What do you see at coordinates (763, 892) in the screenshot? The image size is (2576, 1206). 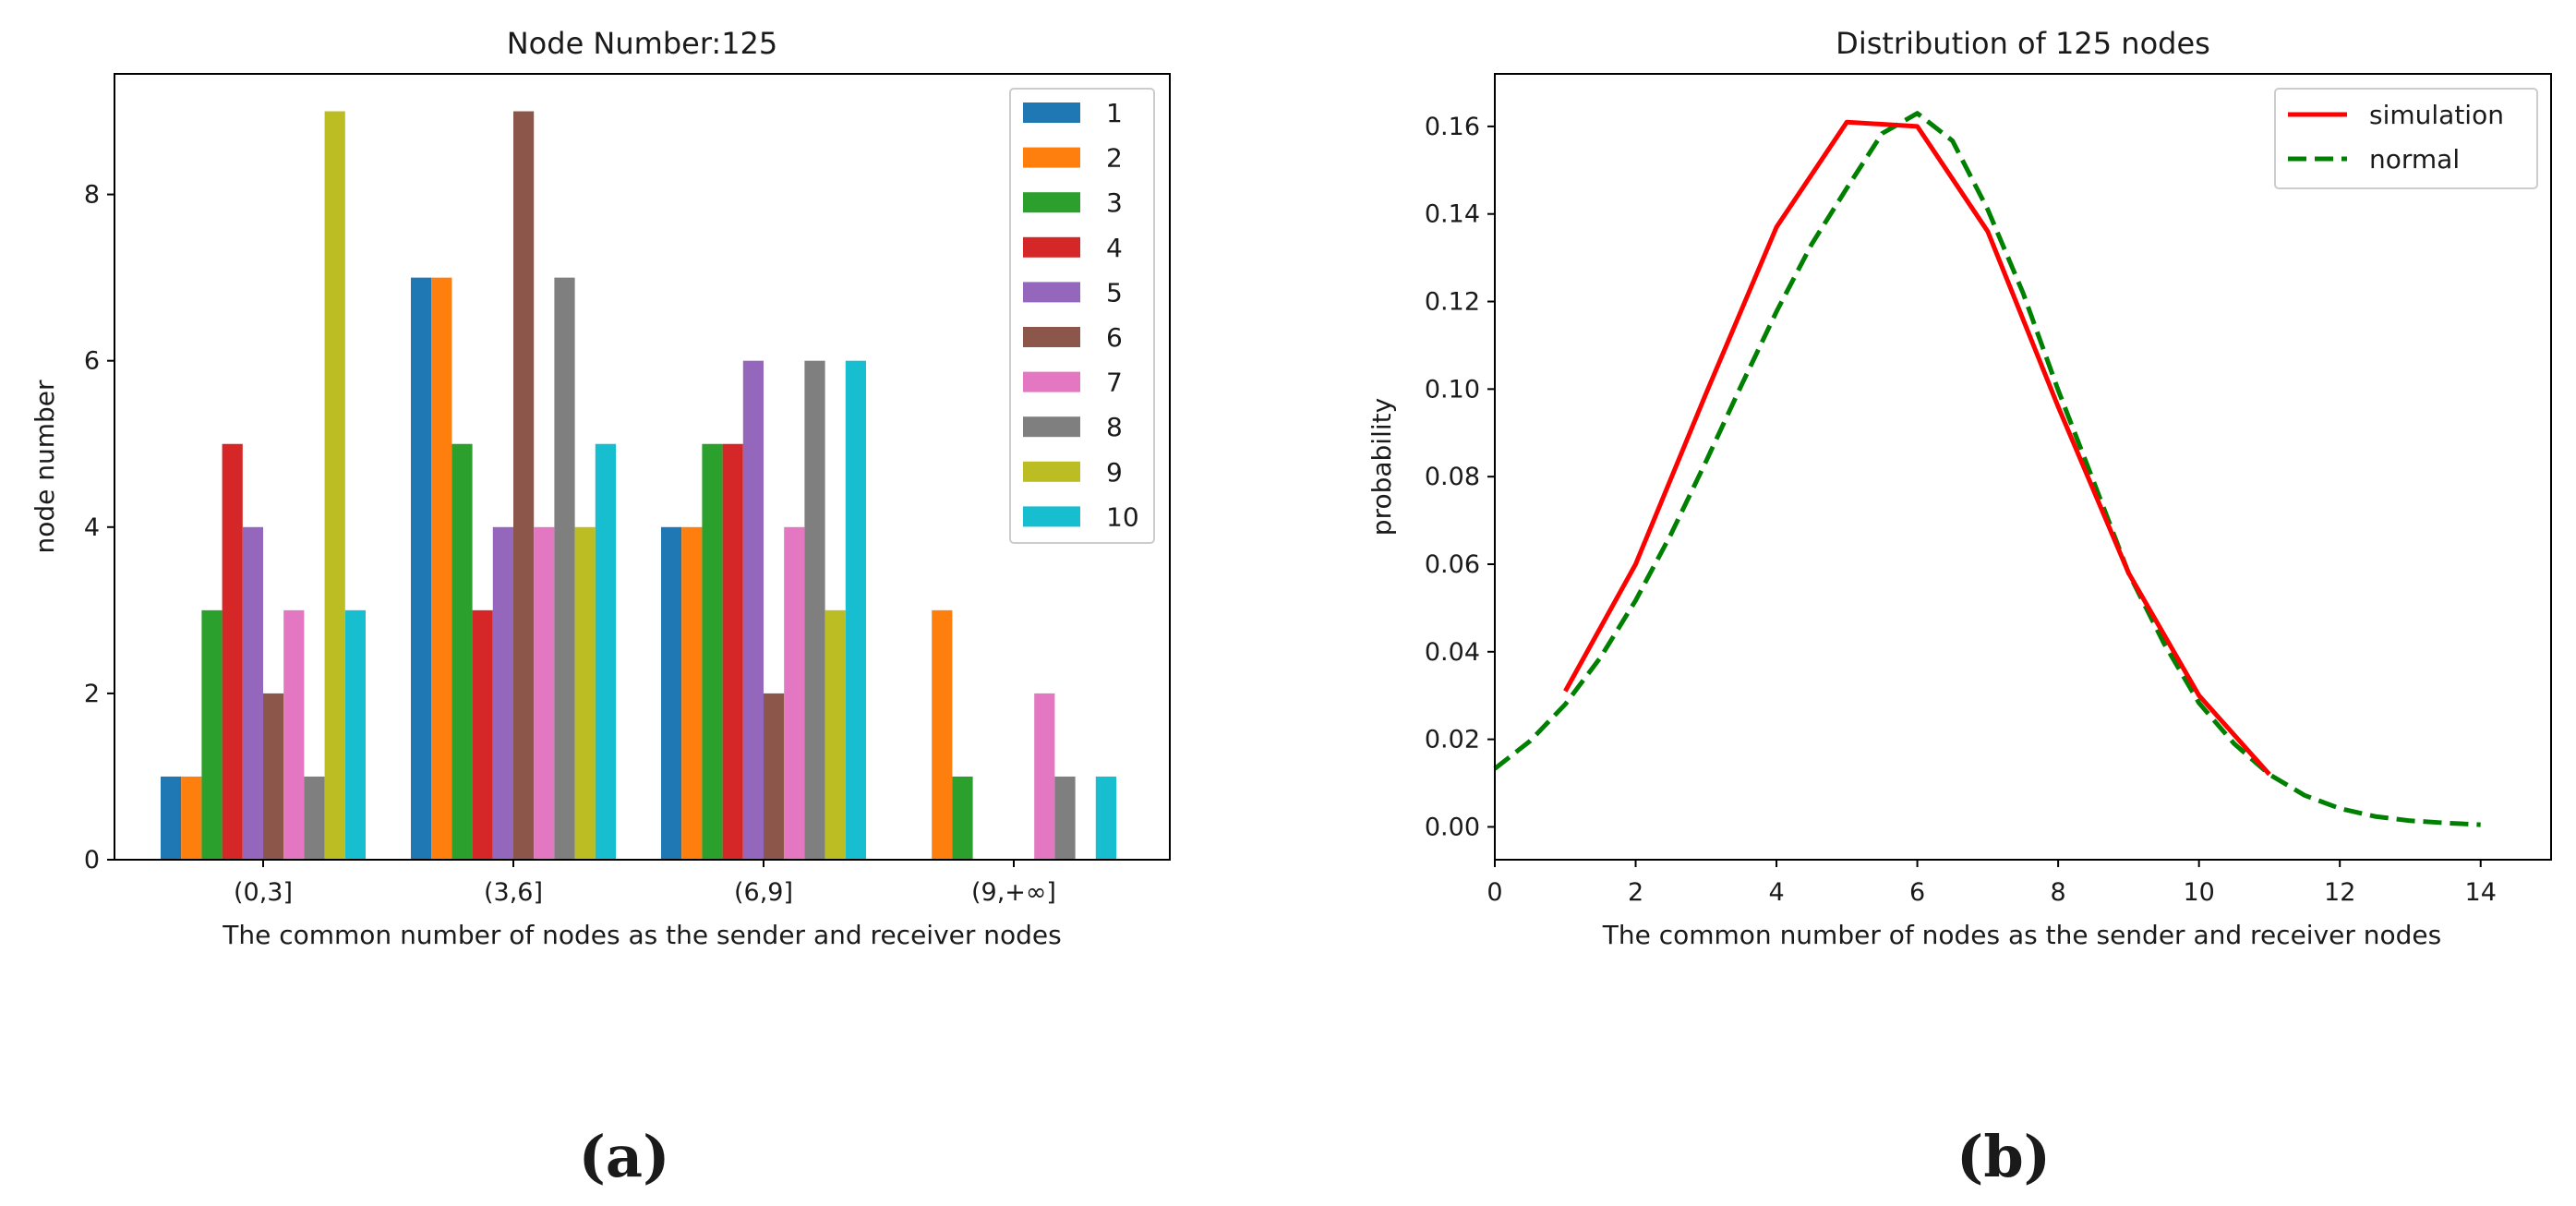 I see `x-tick-label: (6,9]` at bounding box center [763, 892].